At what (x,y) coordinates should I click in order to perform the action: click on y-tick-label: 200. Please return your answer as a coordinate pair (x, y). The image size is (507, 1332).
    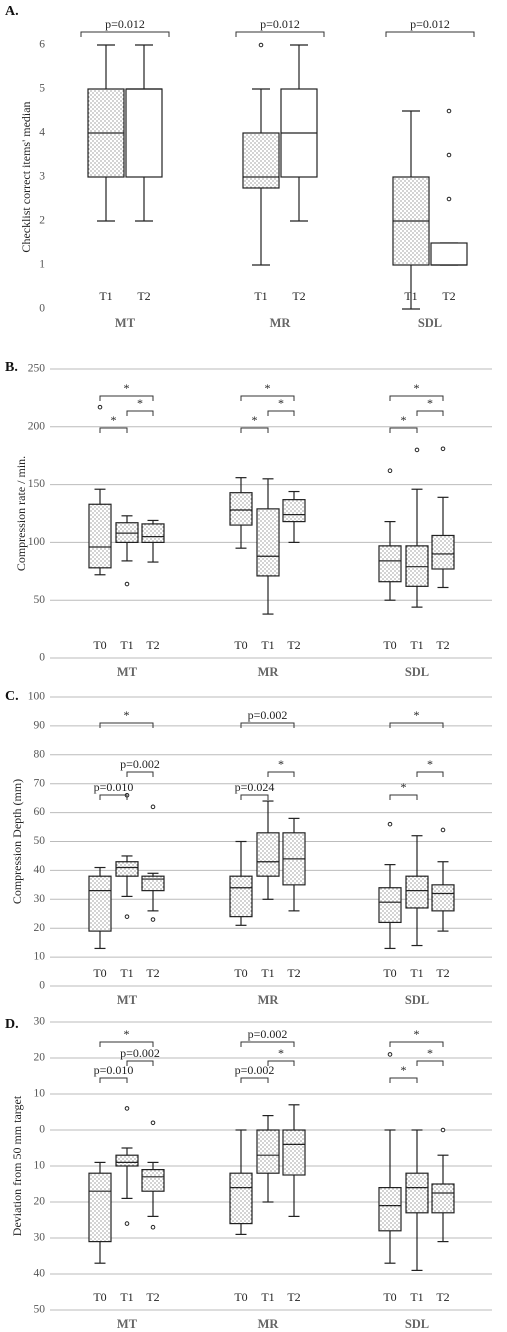
    Looking at the image, I should click on (37, 426).